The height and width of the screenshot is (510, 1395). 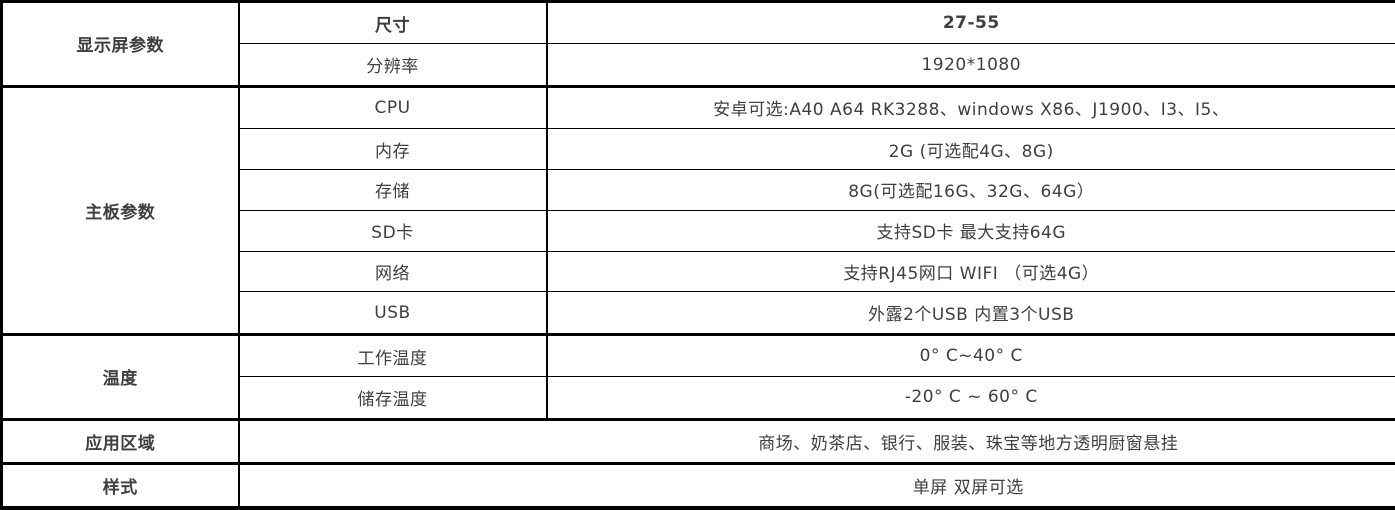 I want to click on table-row: 存储 8G(可选配16G、32G、64G）, so click(x=698, y=190).